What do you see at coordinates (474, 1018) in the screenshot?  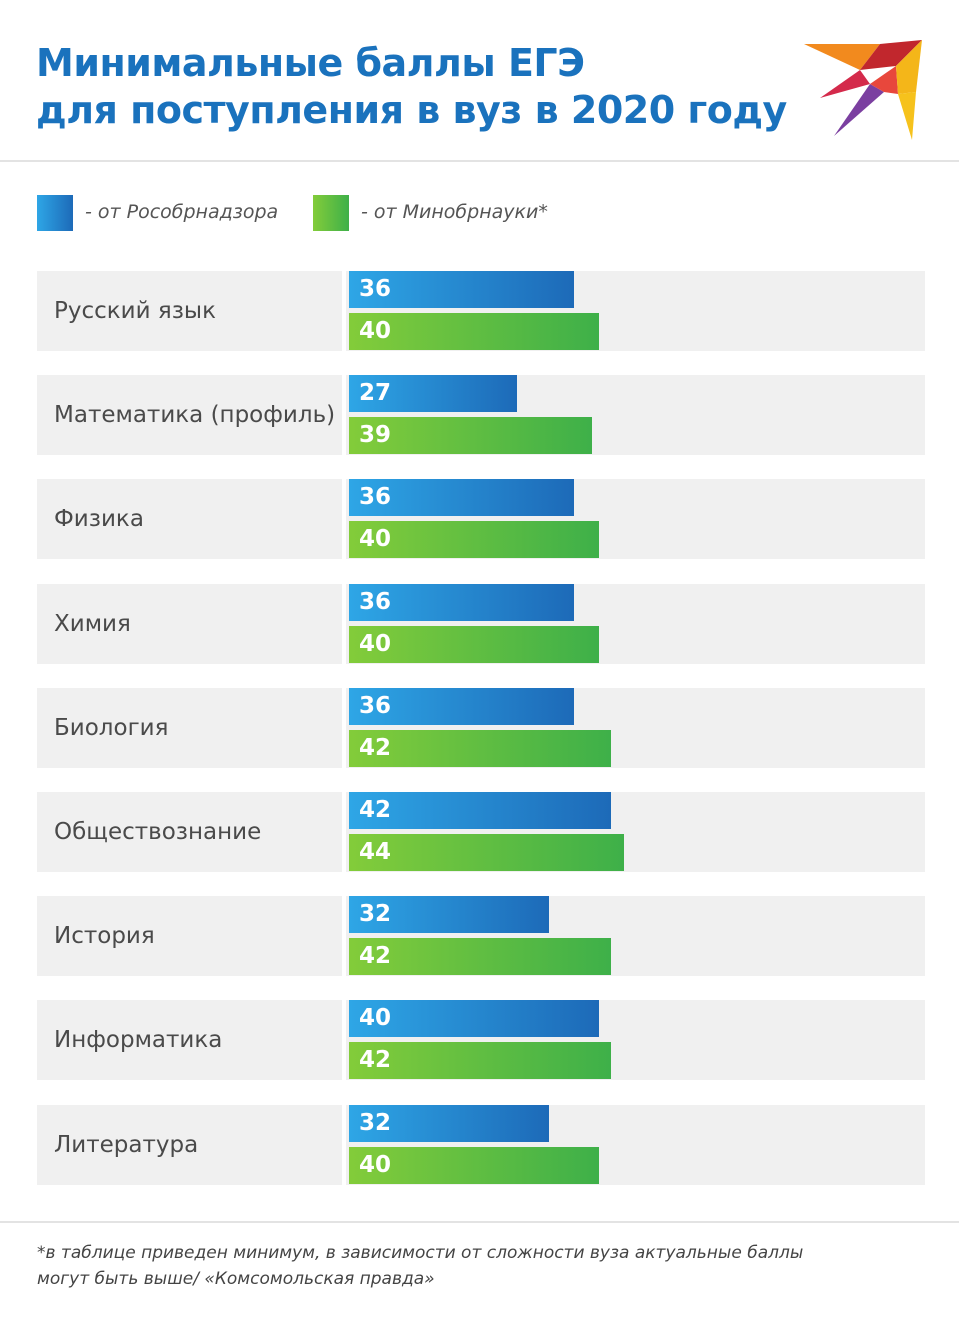 I see `bar-rosobrnadzor: 40` at bounding box center [474, 1018].